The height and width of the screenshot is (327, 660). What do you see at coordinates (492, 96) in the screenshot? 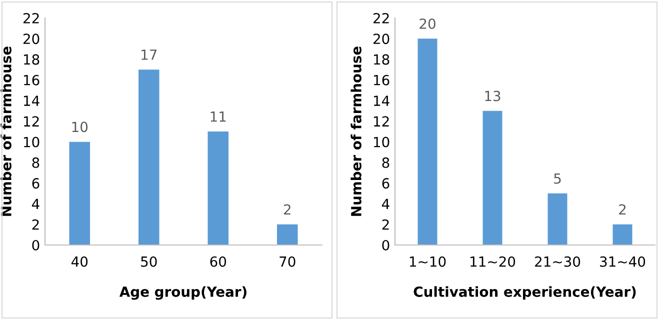
I see `data-label: 13` at bounding box center [492, 96].